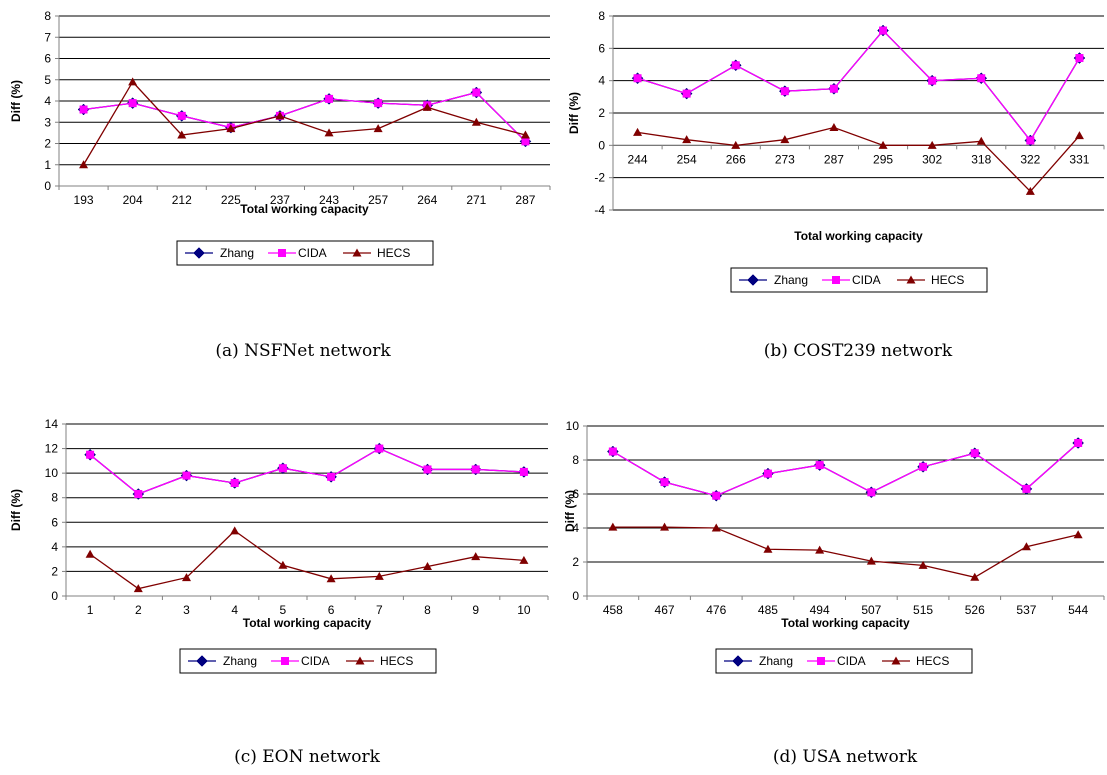  What do you see at coordinates (378, 200) in the screenshot?
I see `x-tick-label: 257` at bounding box center [378, 200].